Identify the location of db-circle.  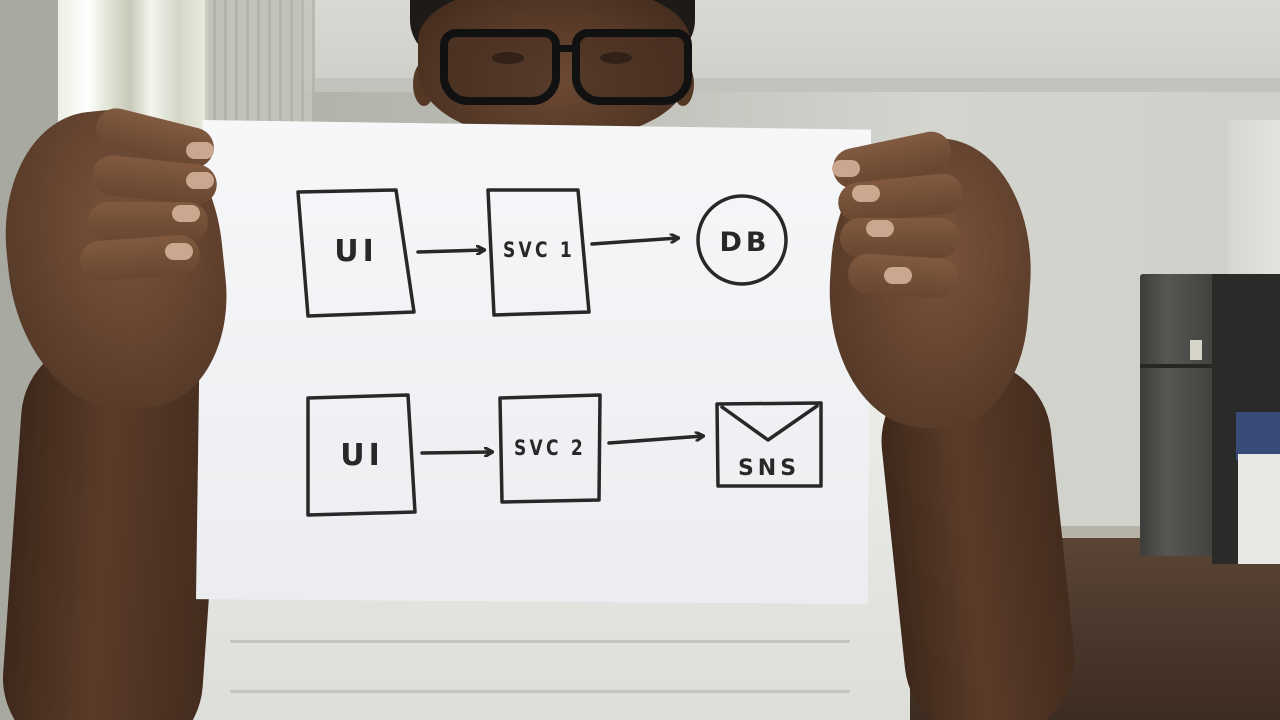
(742, 240).